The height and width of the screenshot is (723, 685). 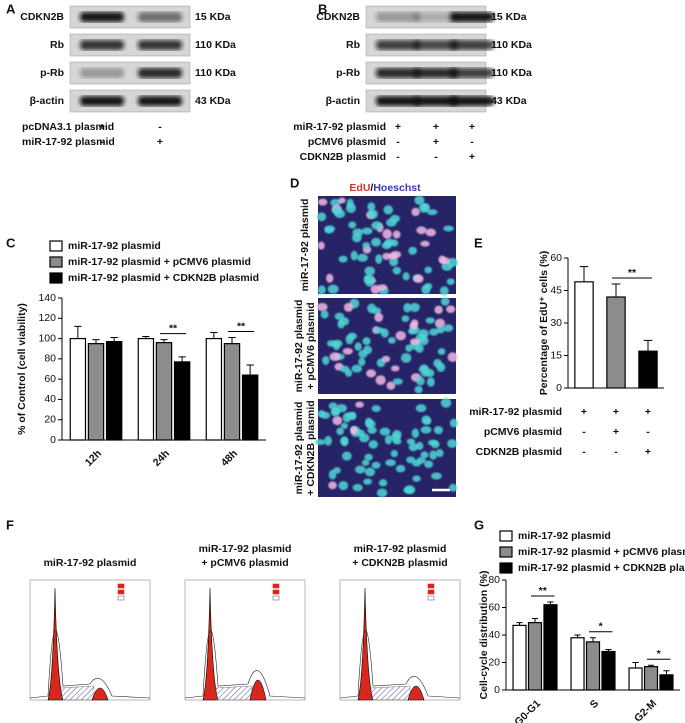 I want to click on y-tick-label: 80, so click(x=494, y=580).